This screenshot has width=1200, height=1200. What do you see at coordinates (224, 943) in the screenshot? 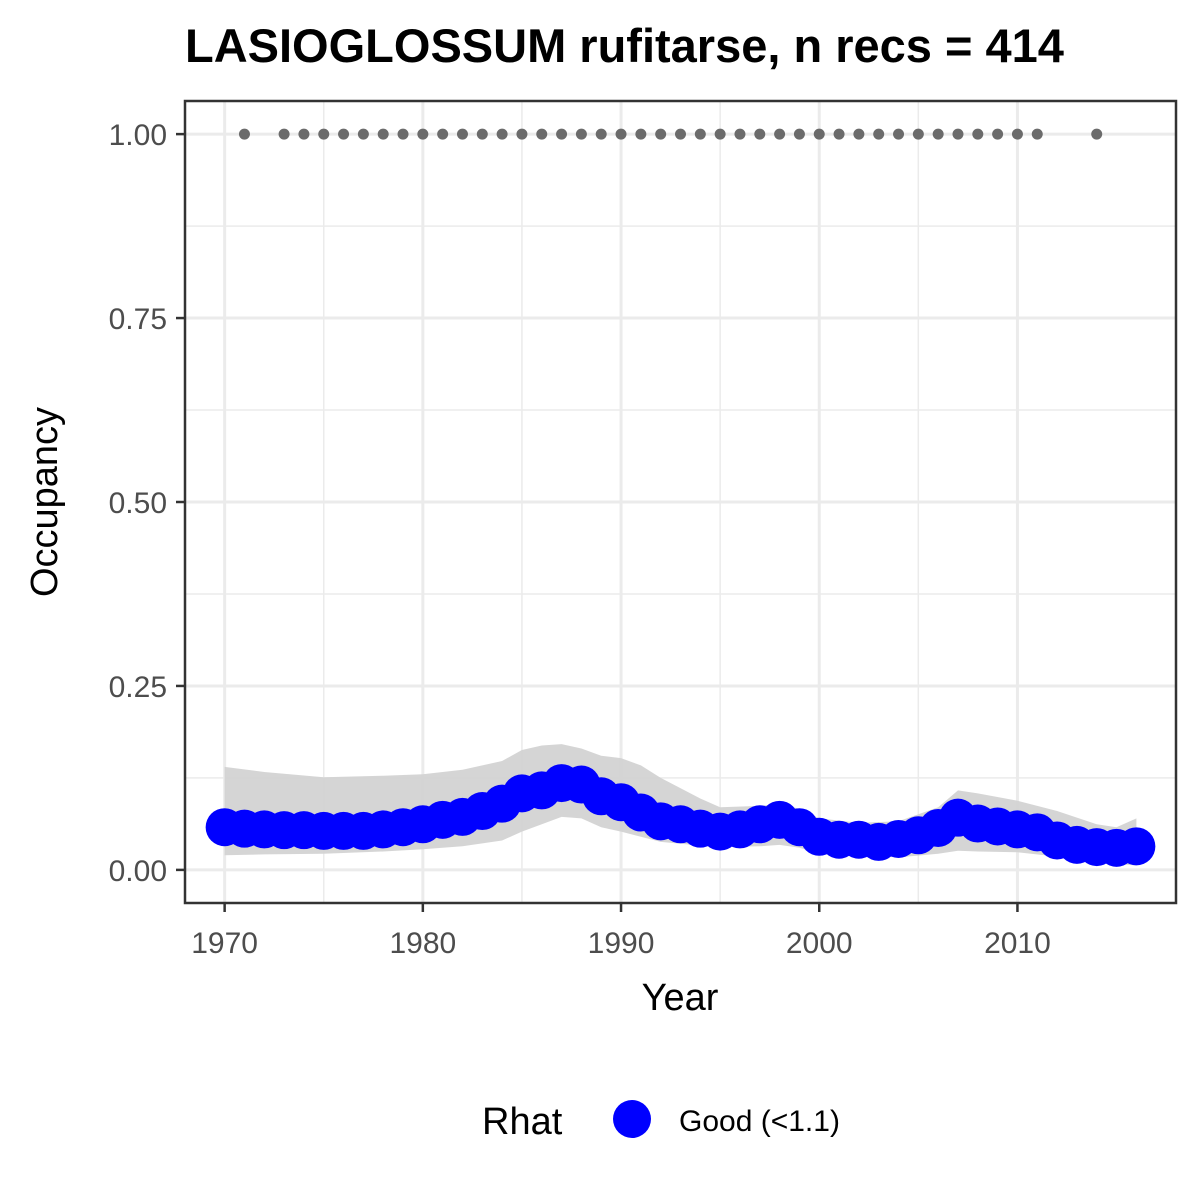
I see `x-tick-label: 1970` at bounding box center [224, 943].